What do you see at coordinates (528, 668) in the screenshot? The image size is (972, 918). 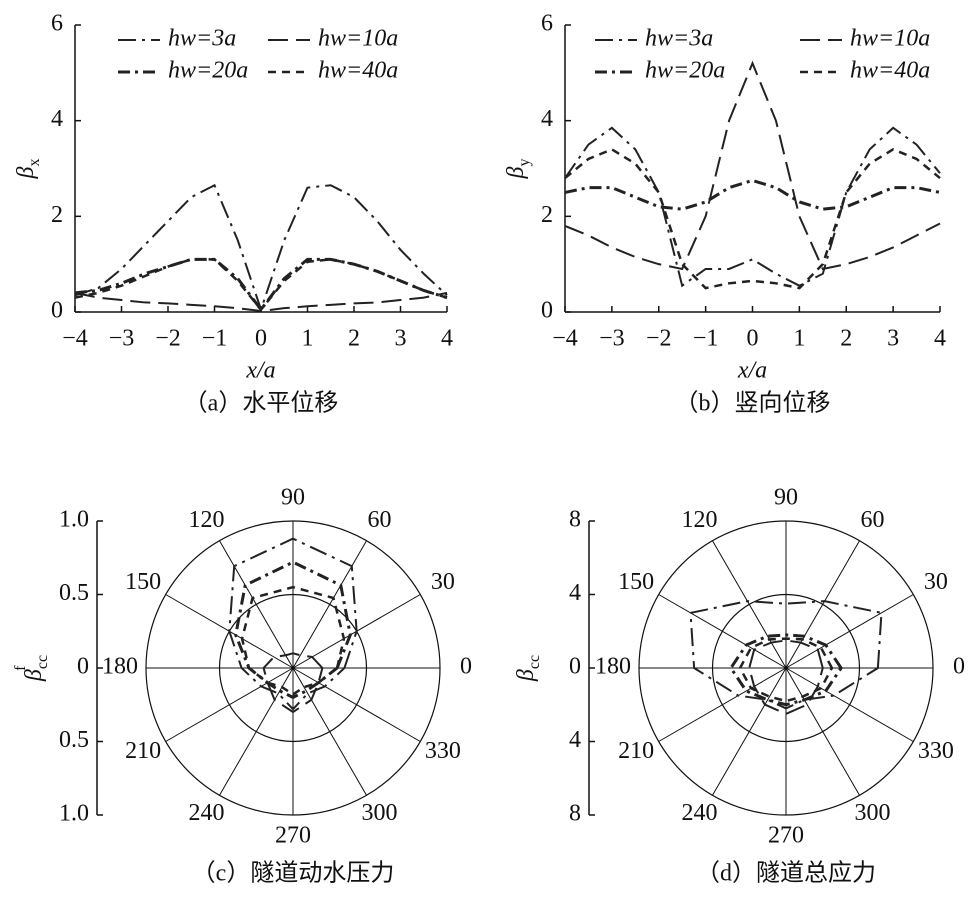 I see `y-axis-label: βcc` at bounding box center [528, 668].